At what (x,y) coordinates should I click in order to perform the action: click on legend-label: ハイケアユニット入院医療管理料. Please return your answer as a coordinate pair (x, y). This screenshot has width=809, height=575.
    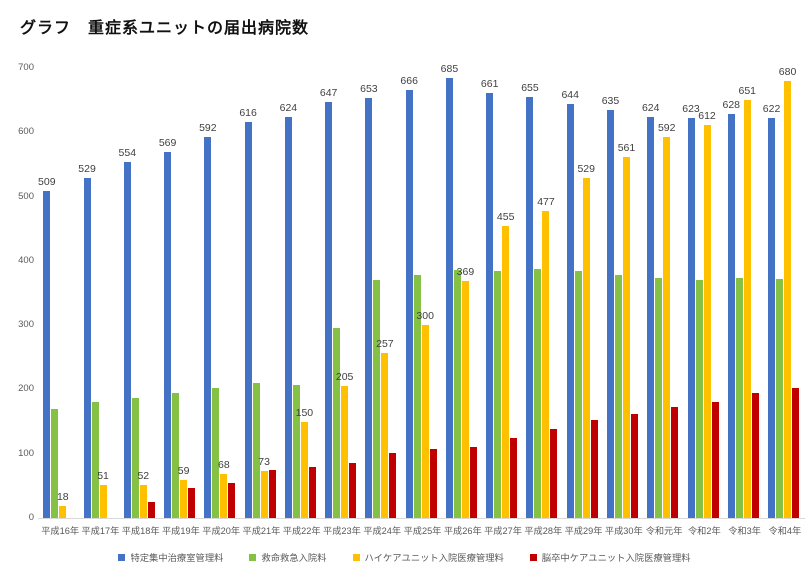
    Looking at the image, I should click on (434, 558).